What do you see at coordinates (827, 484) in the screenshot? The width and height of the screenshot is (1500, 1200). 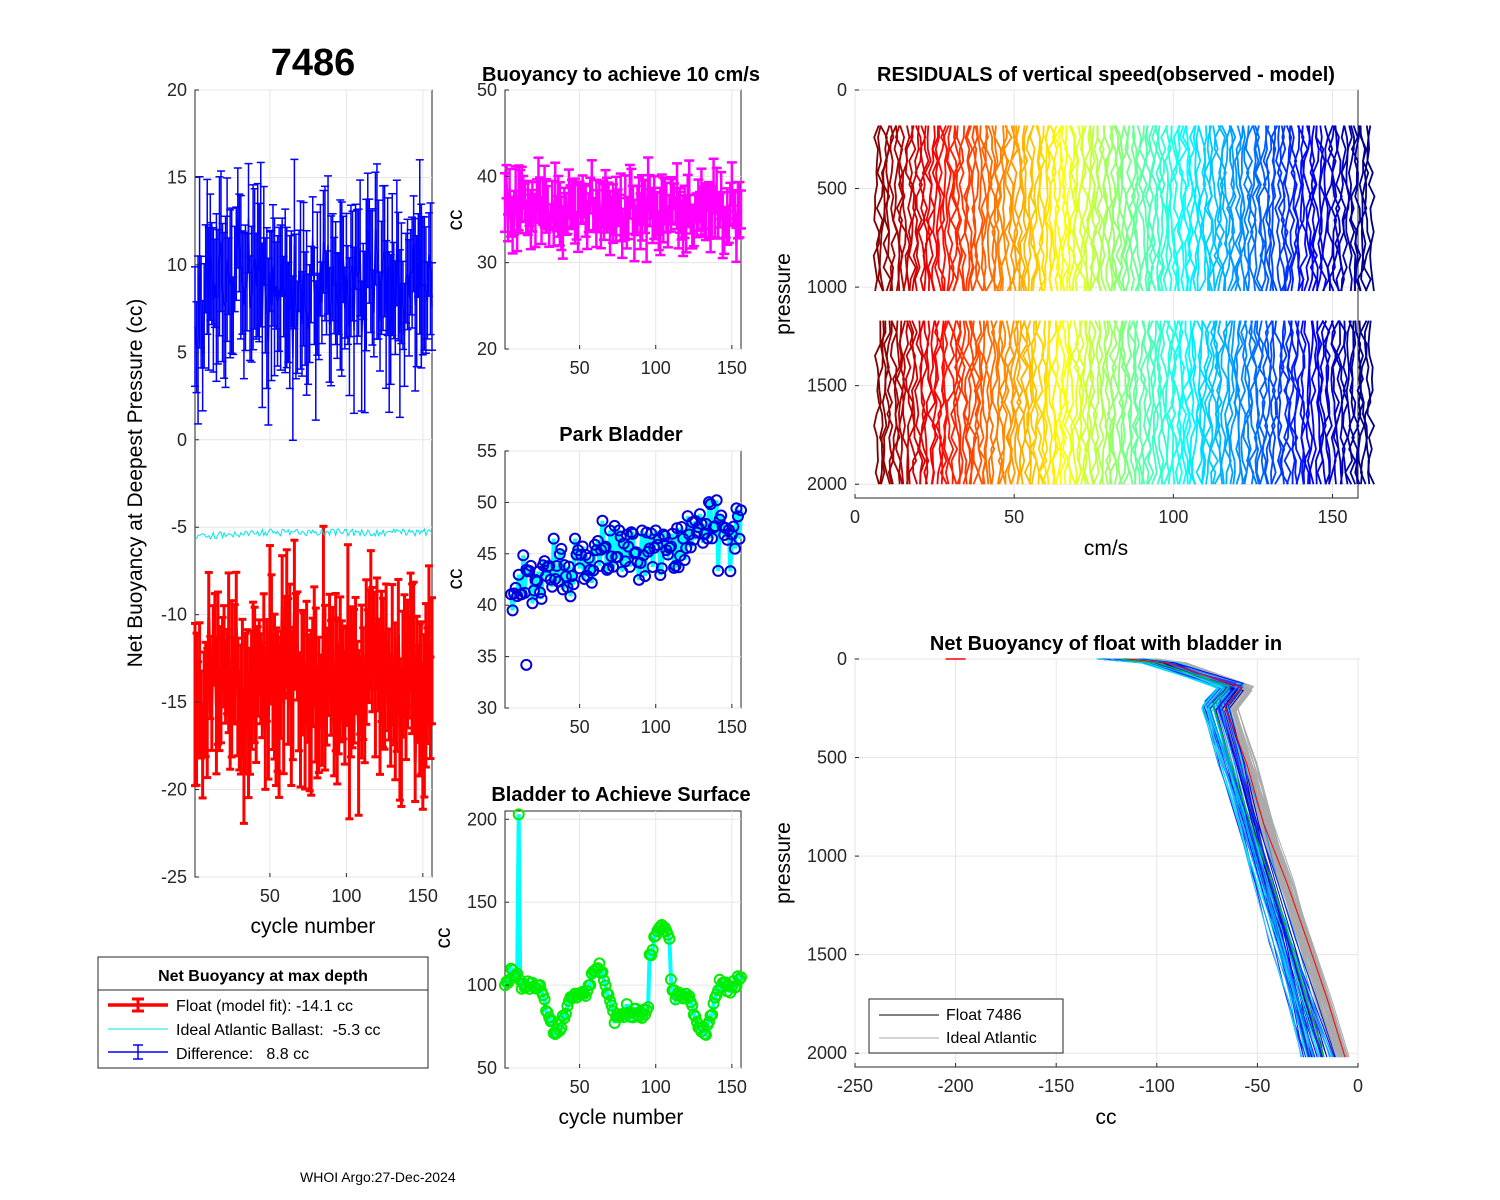 I see `y-tick-label: 2000` at bounding box center [827, 484].